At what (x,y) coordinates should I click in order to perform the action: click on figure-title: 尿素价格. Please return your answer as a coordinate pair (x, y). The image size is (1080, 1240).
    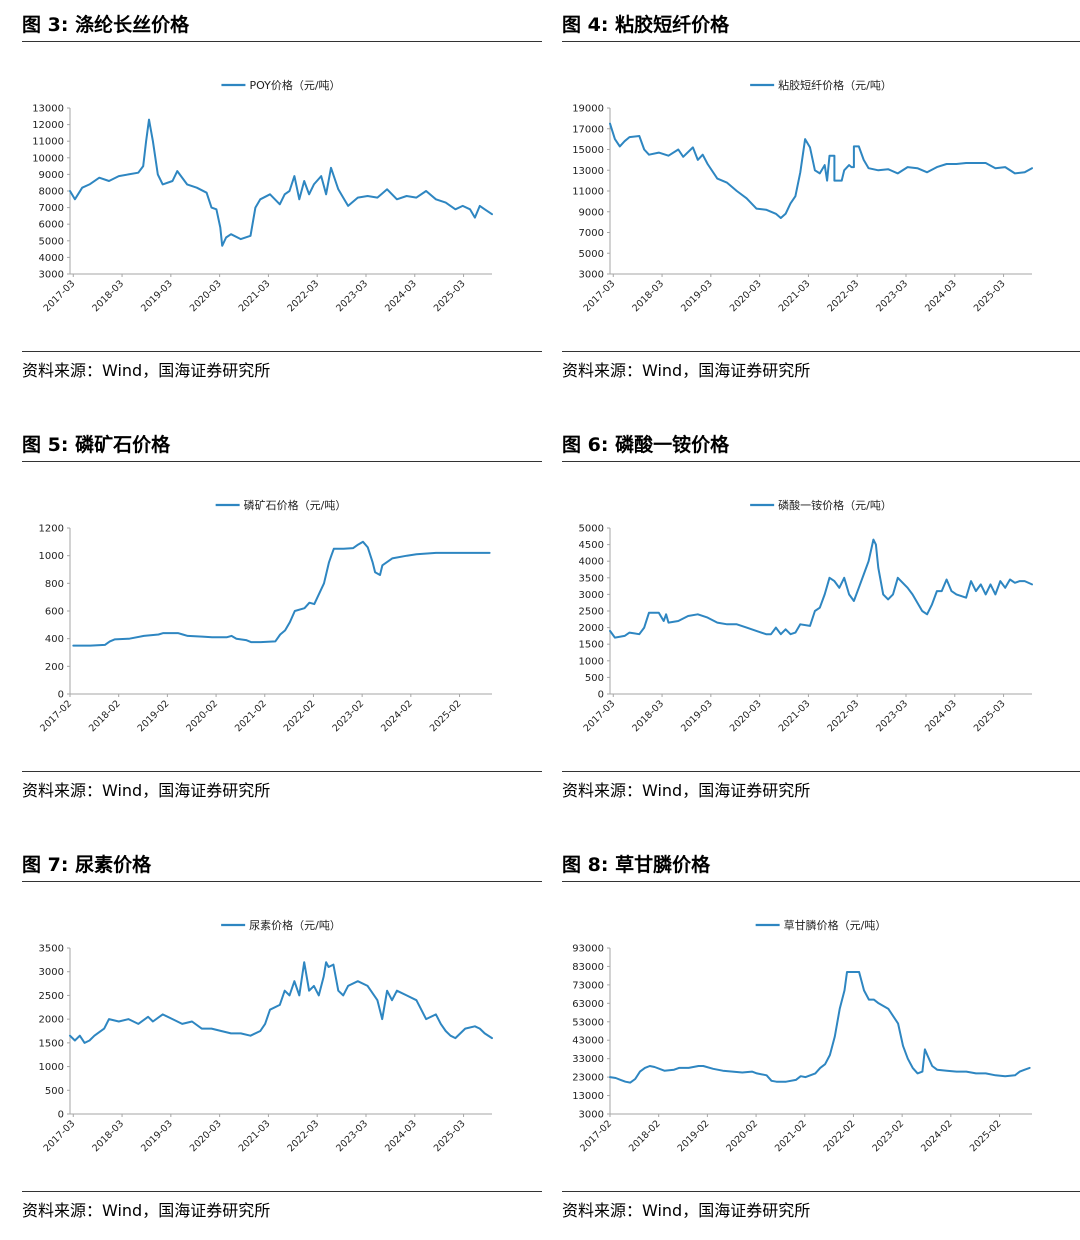
    Looking at the image, I should click on (113, 865).